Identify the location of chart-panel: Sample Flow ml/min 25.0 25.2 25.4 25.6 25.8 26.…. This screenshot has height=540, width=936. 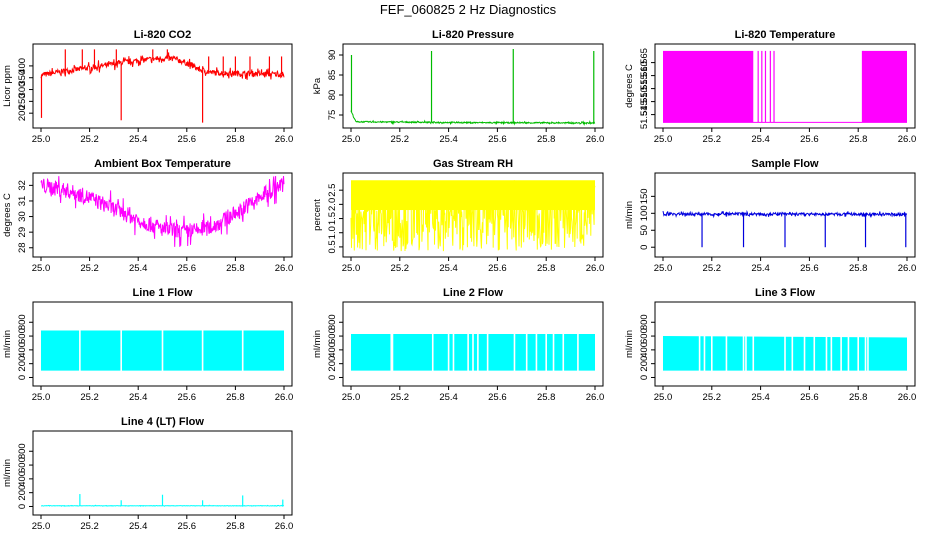
(770, 216).